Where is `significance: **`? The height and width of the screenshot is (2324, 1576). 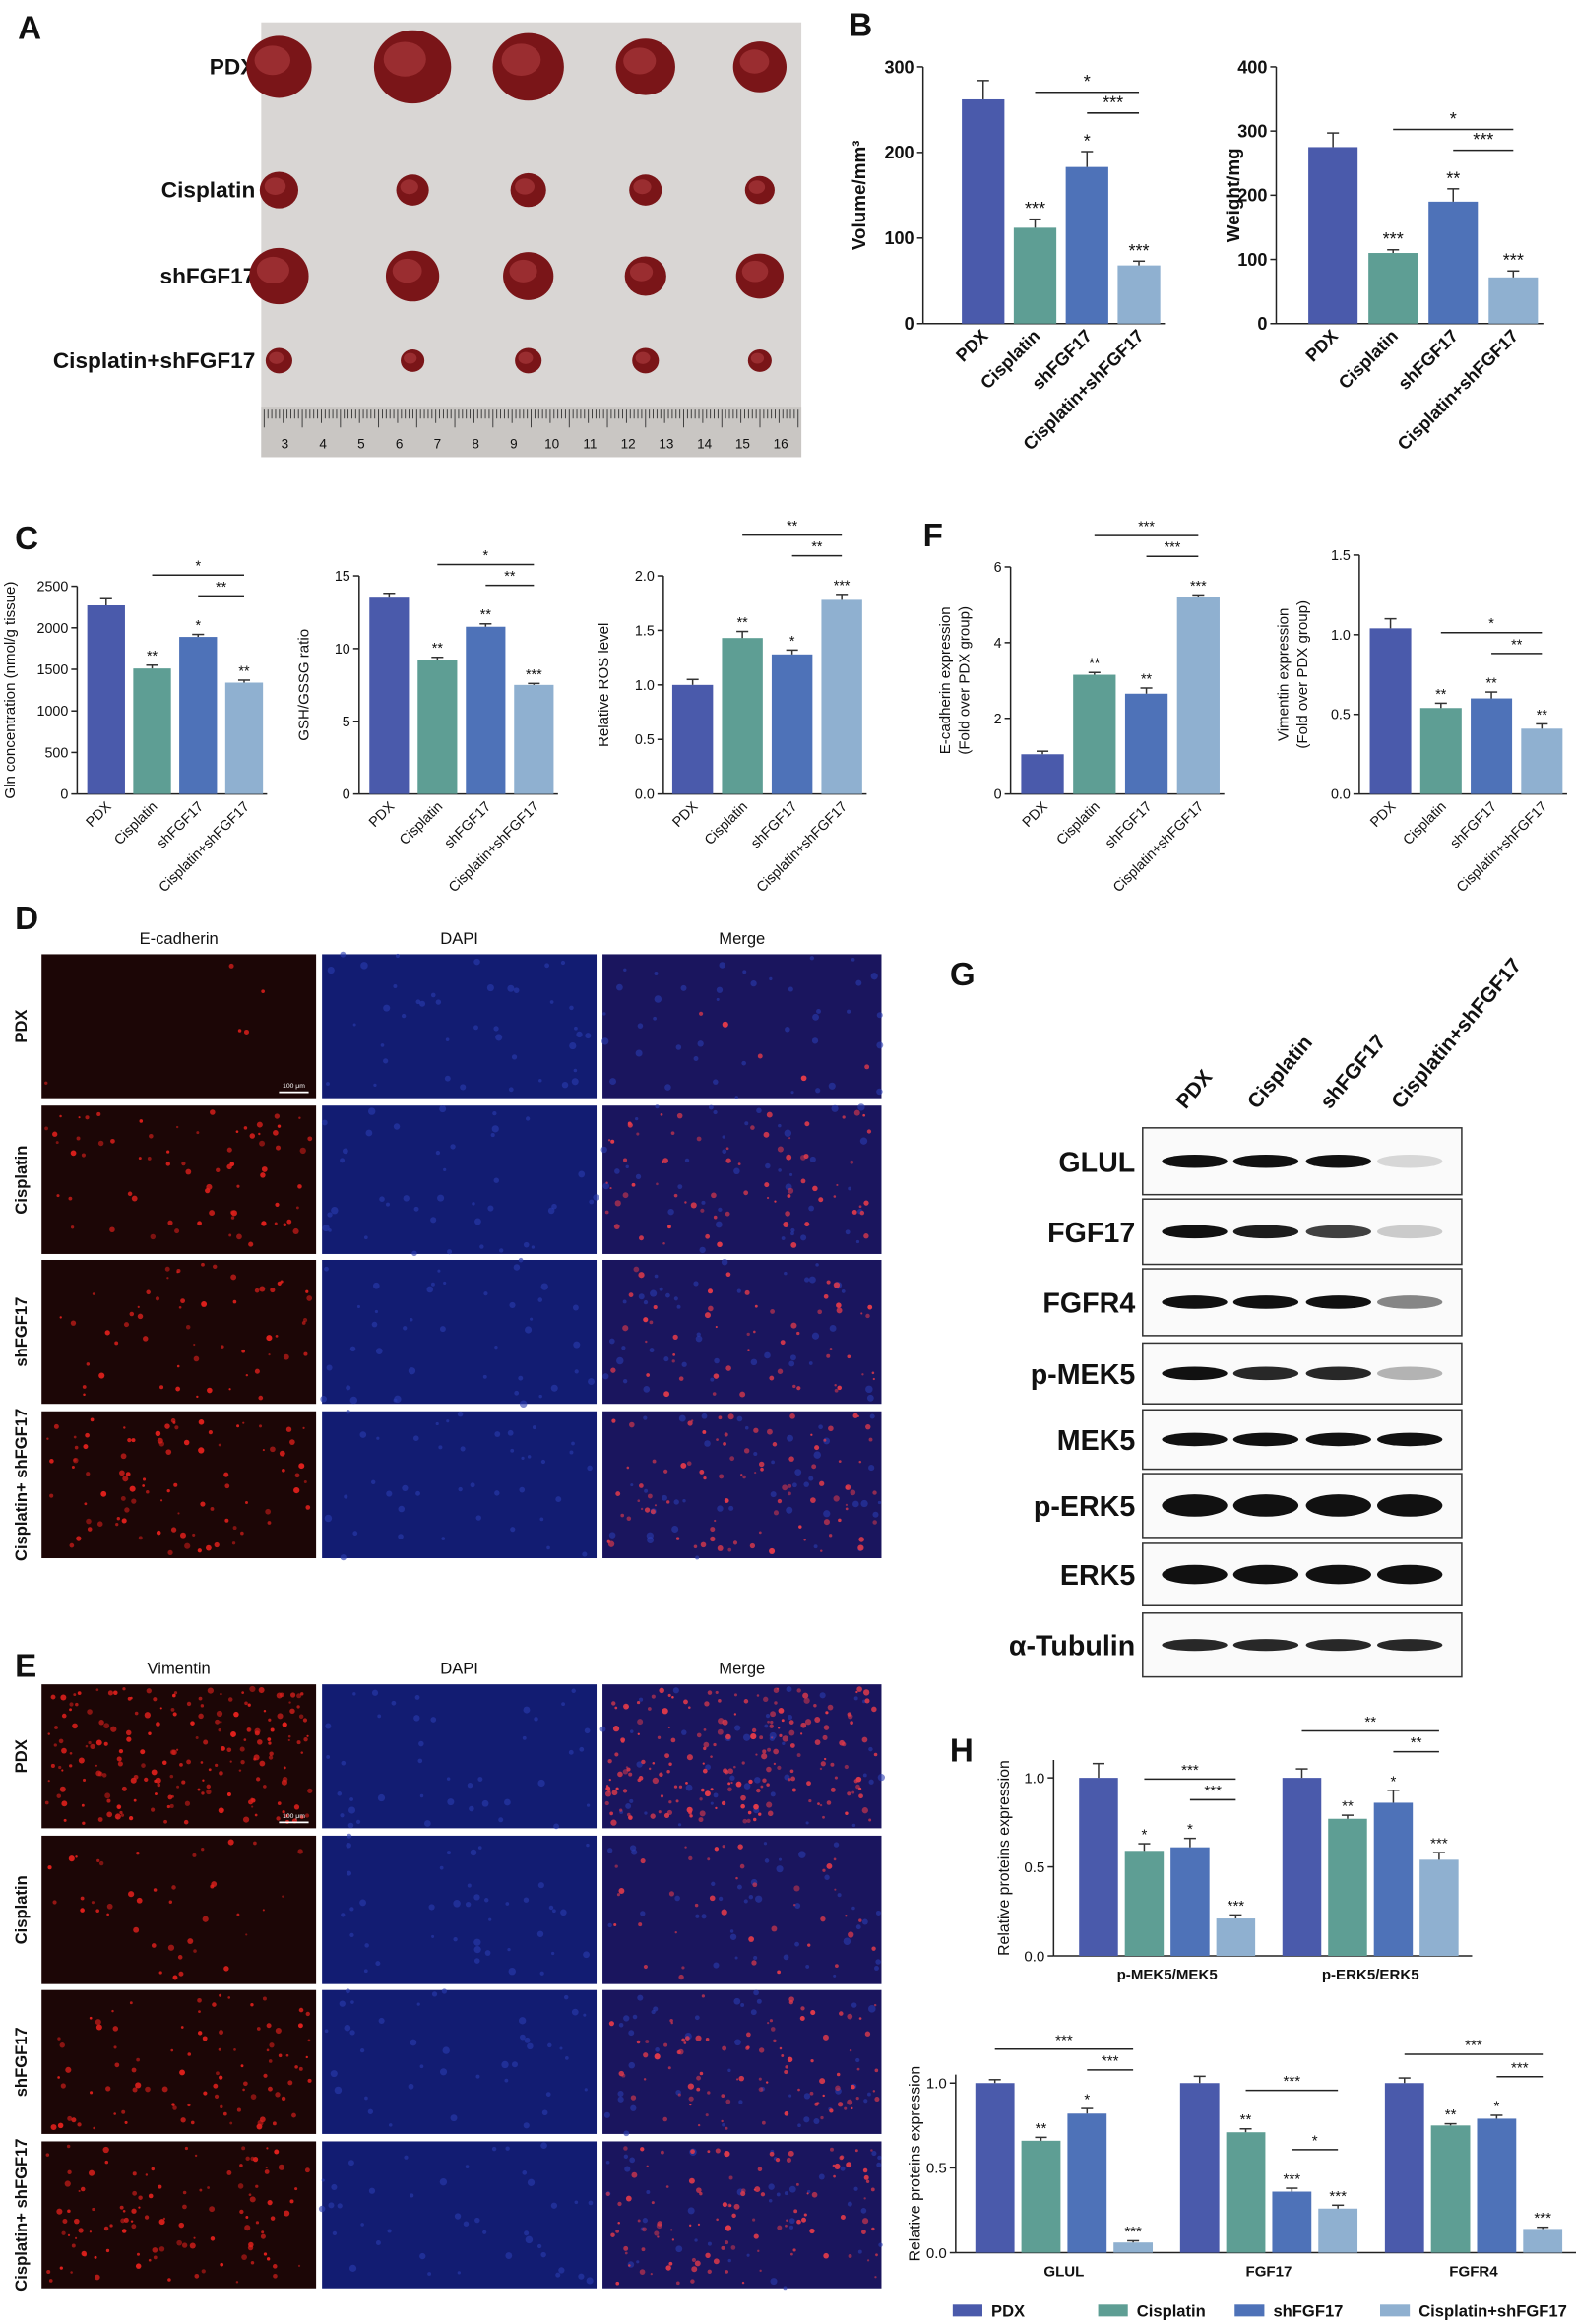
significance: ** is located at coordinates (1147, 679).